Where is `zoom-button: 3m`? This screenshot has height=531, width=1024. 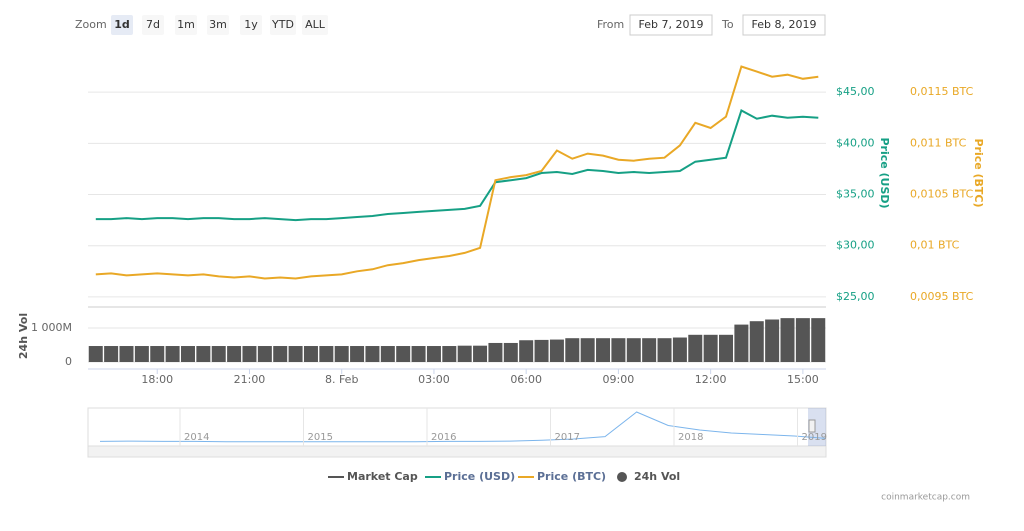
zoom-button: 3m is located at coordinates (218, 25).